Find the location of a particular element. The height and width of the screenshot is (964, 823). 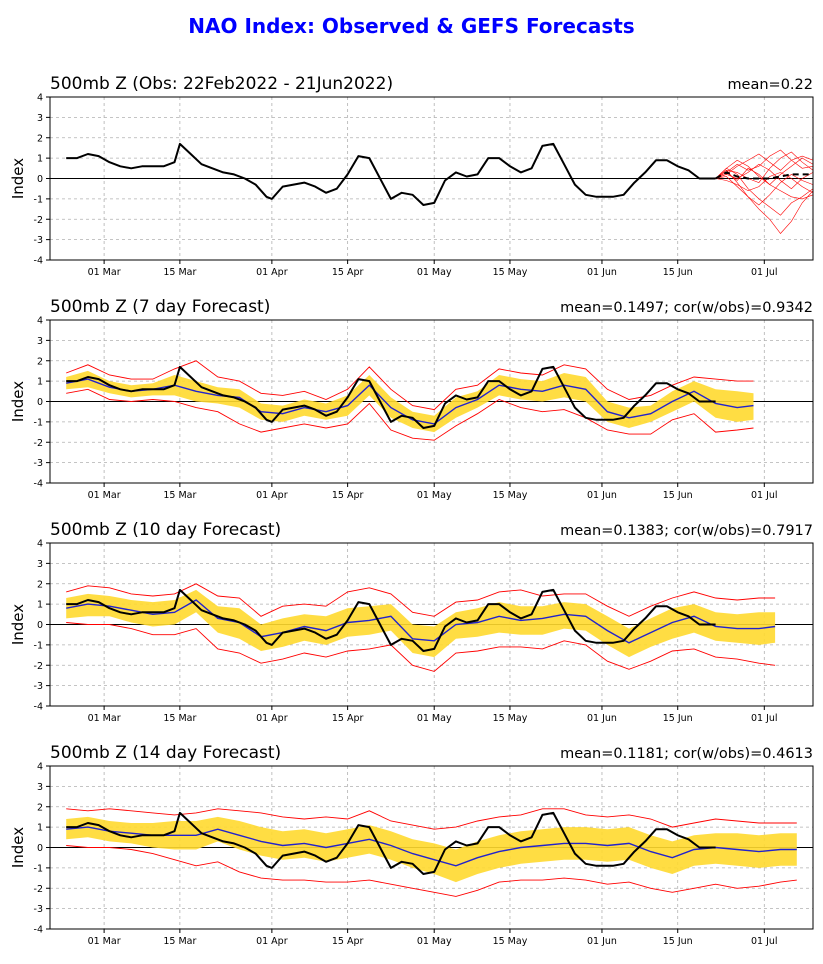

panel-stats: mean=0.1383; cor(w/obs)=0.7917 is located at coordinates (686, 531).